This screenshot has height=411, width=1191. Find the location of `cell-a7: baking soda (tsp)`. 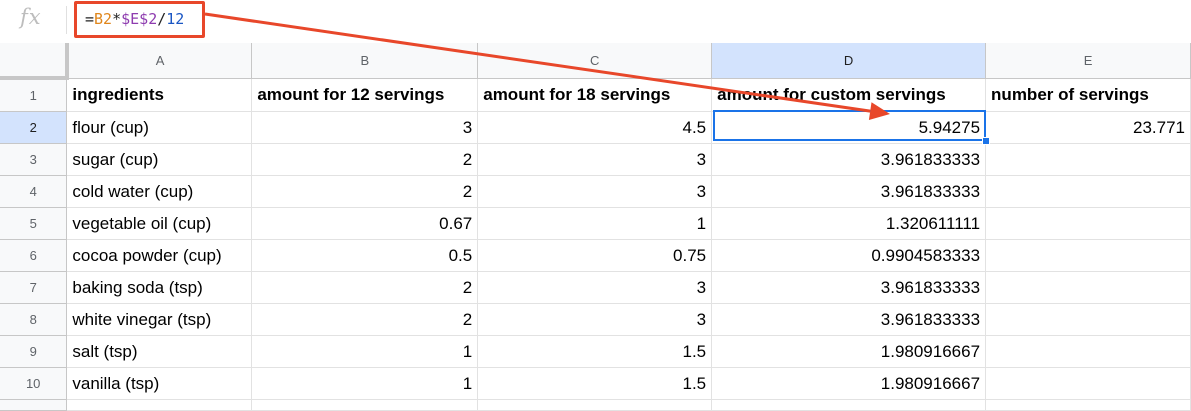

cell-a7: baking soda (tsp) is located at coordinates (159, 287).